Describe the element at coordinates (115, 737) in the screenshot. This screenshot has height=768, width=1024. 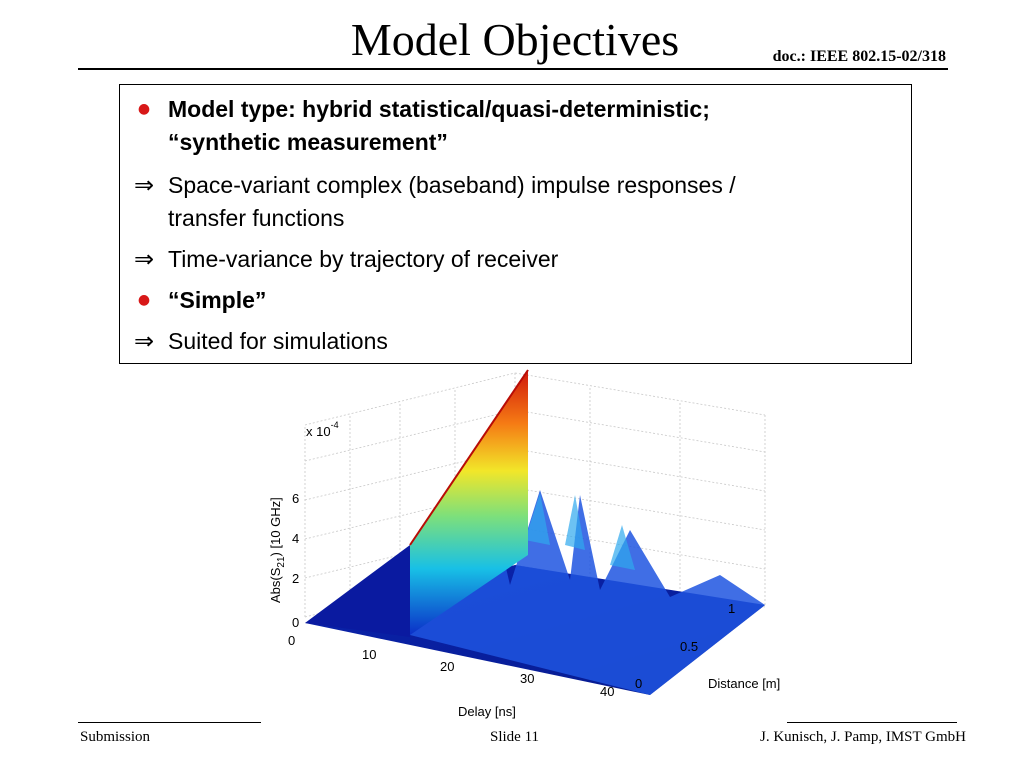
I see `footer-submission: Submission` at that location.